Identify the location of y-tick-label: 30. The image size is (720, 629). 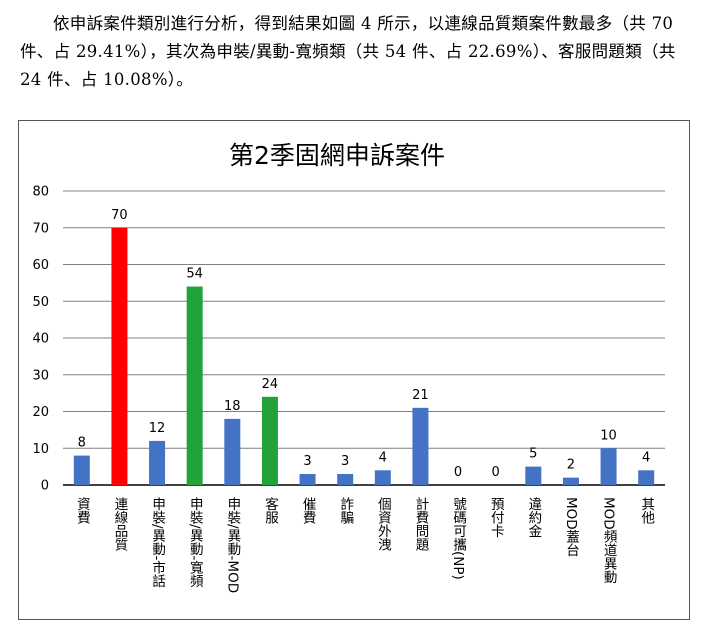
(40, 375).